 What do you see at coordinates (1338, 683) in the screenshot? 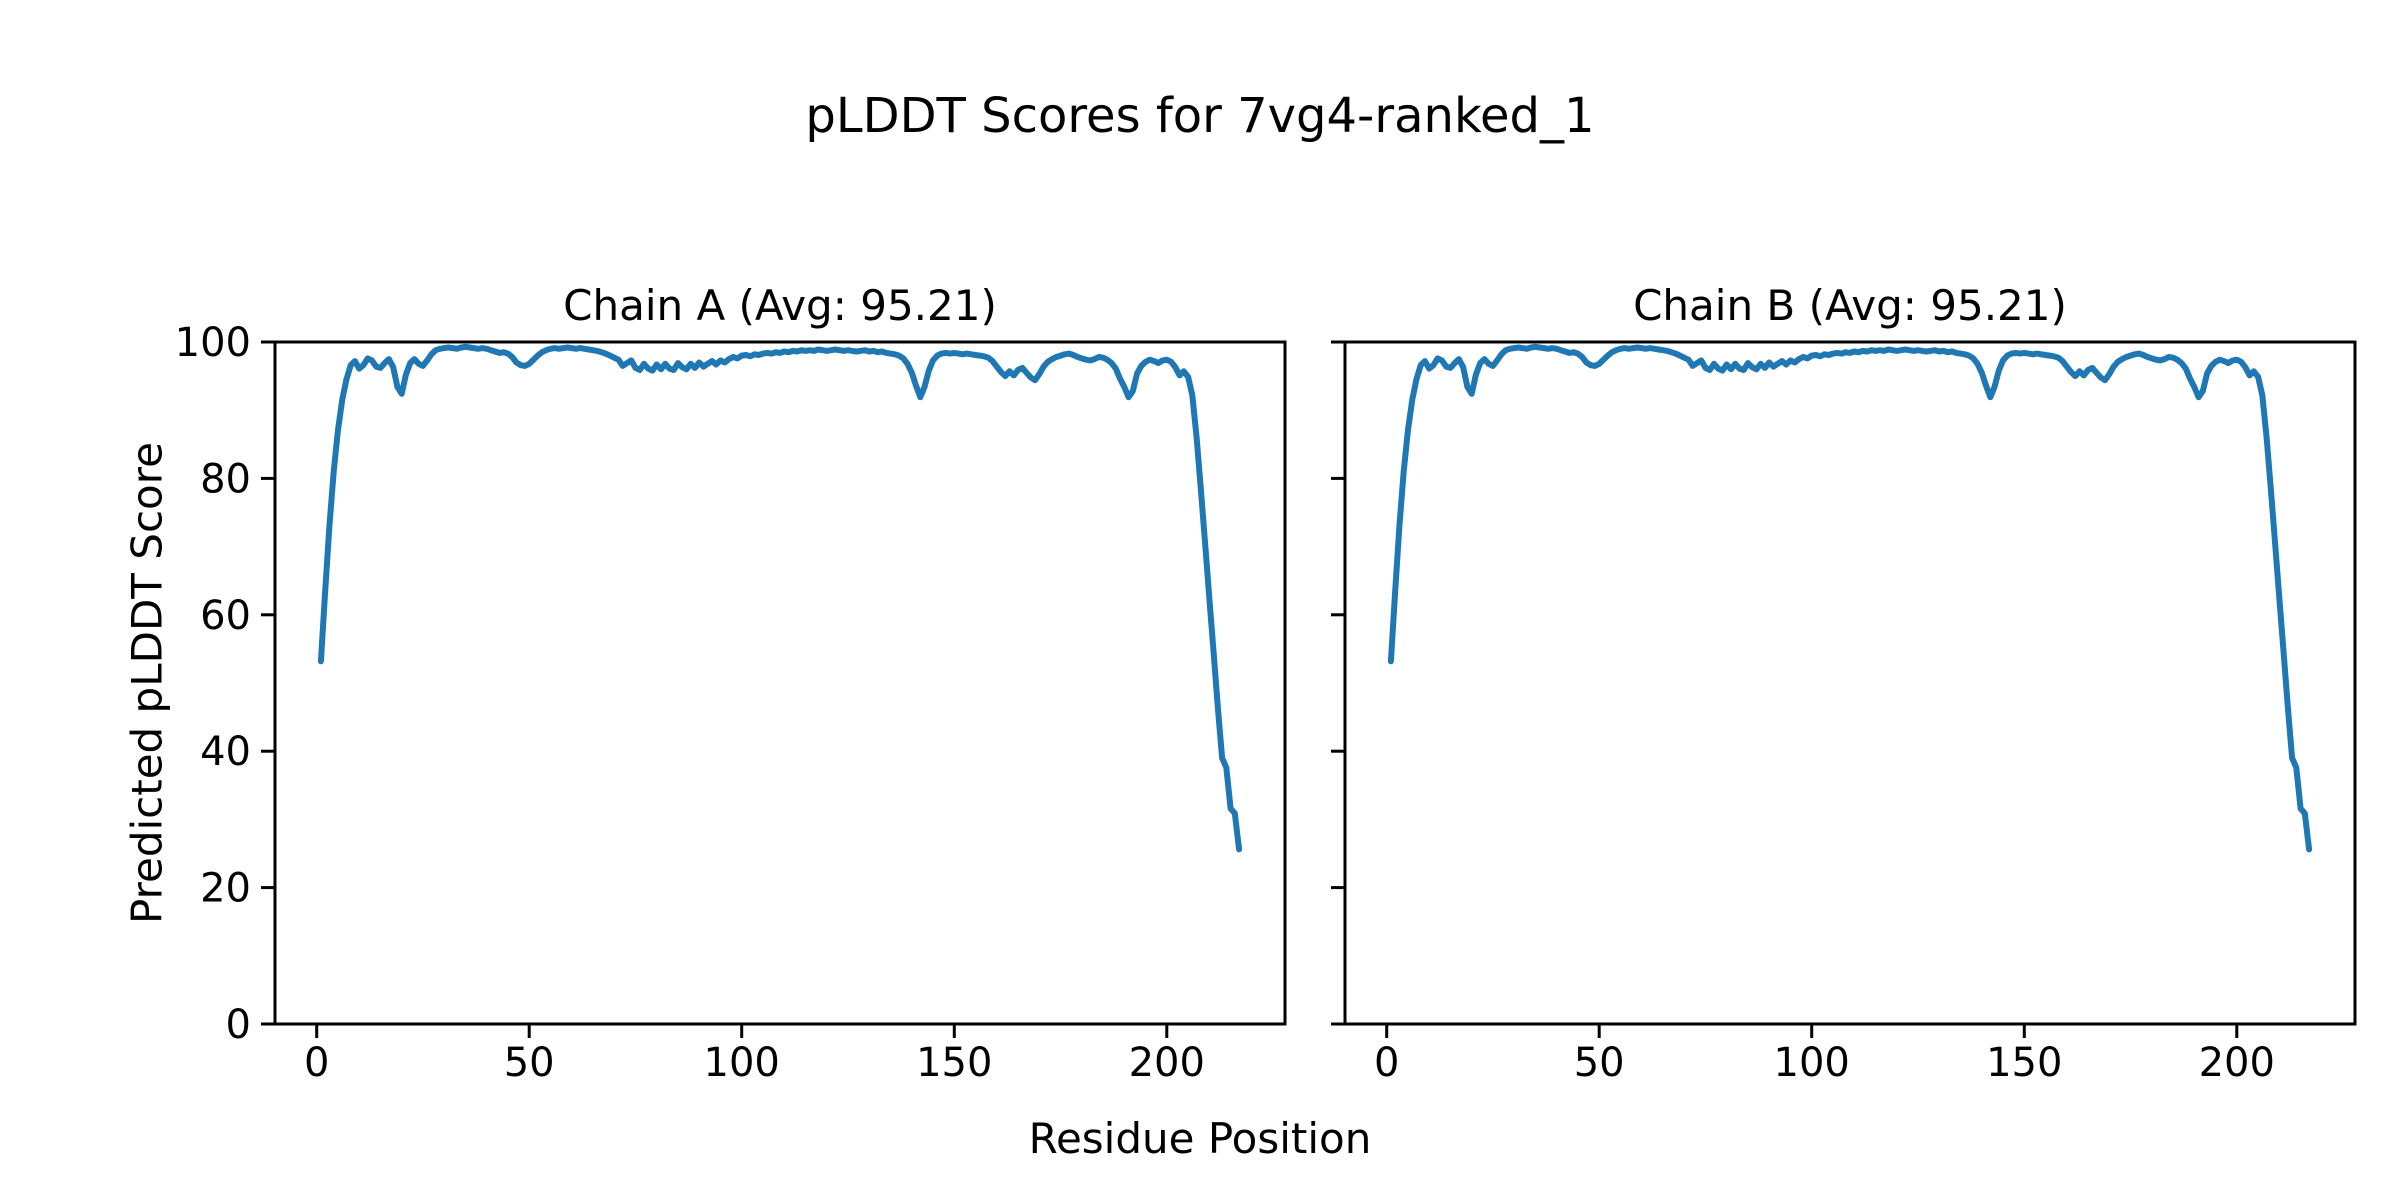
I see `y-axis-ticks` at bounding box center [1338, 683].